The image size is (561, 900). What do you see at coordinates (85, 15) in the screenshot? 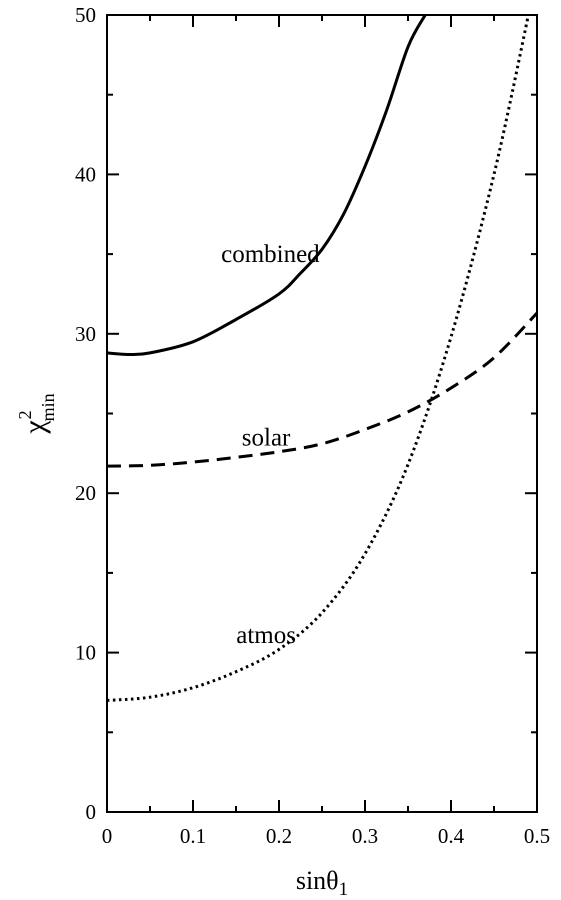
I see `y-tick-label: 50` at bounding box center [85, 15].